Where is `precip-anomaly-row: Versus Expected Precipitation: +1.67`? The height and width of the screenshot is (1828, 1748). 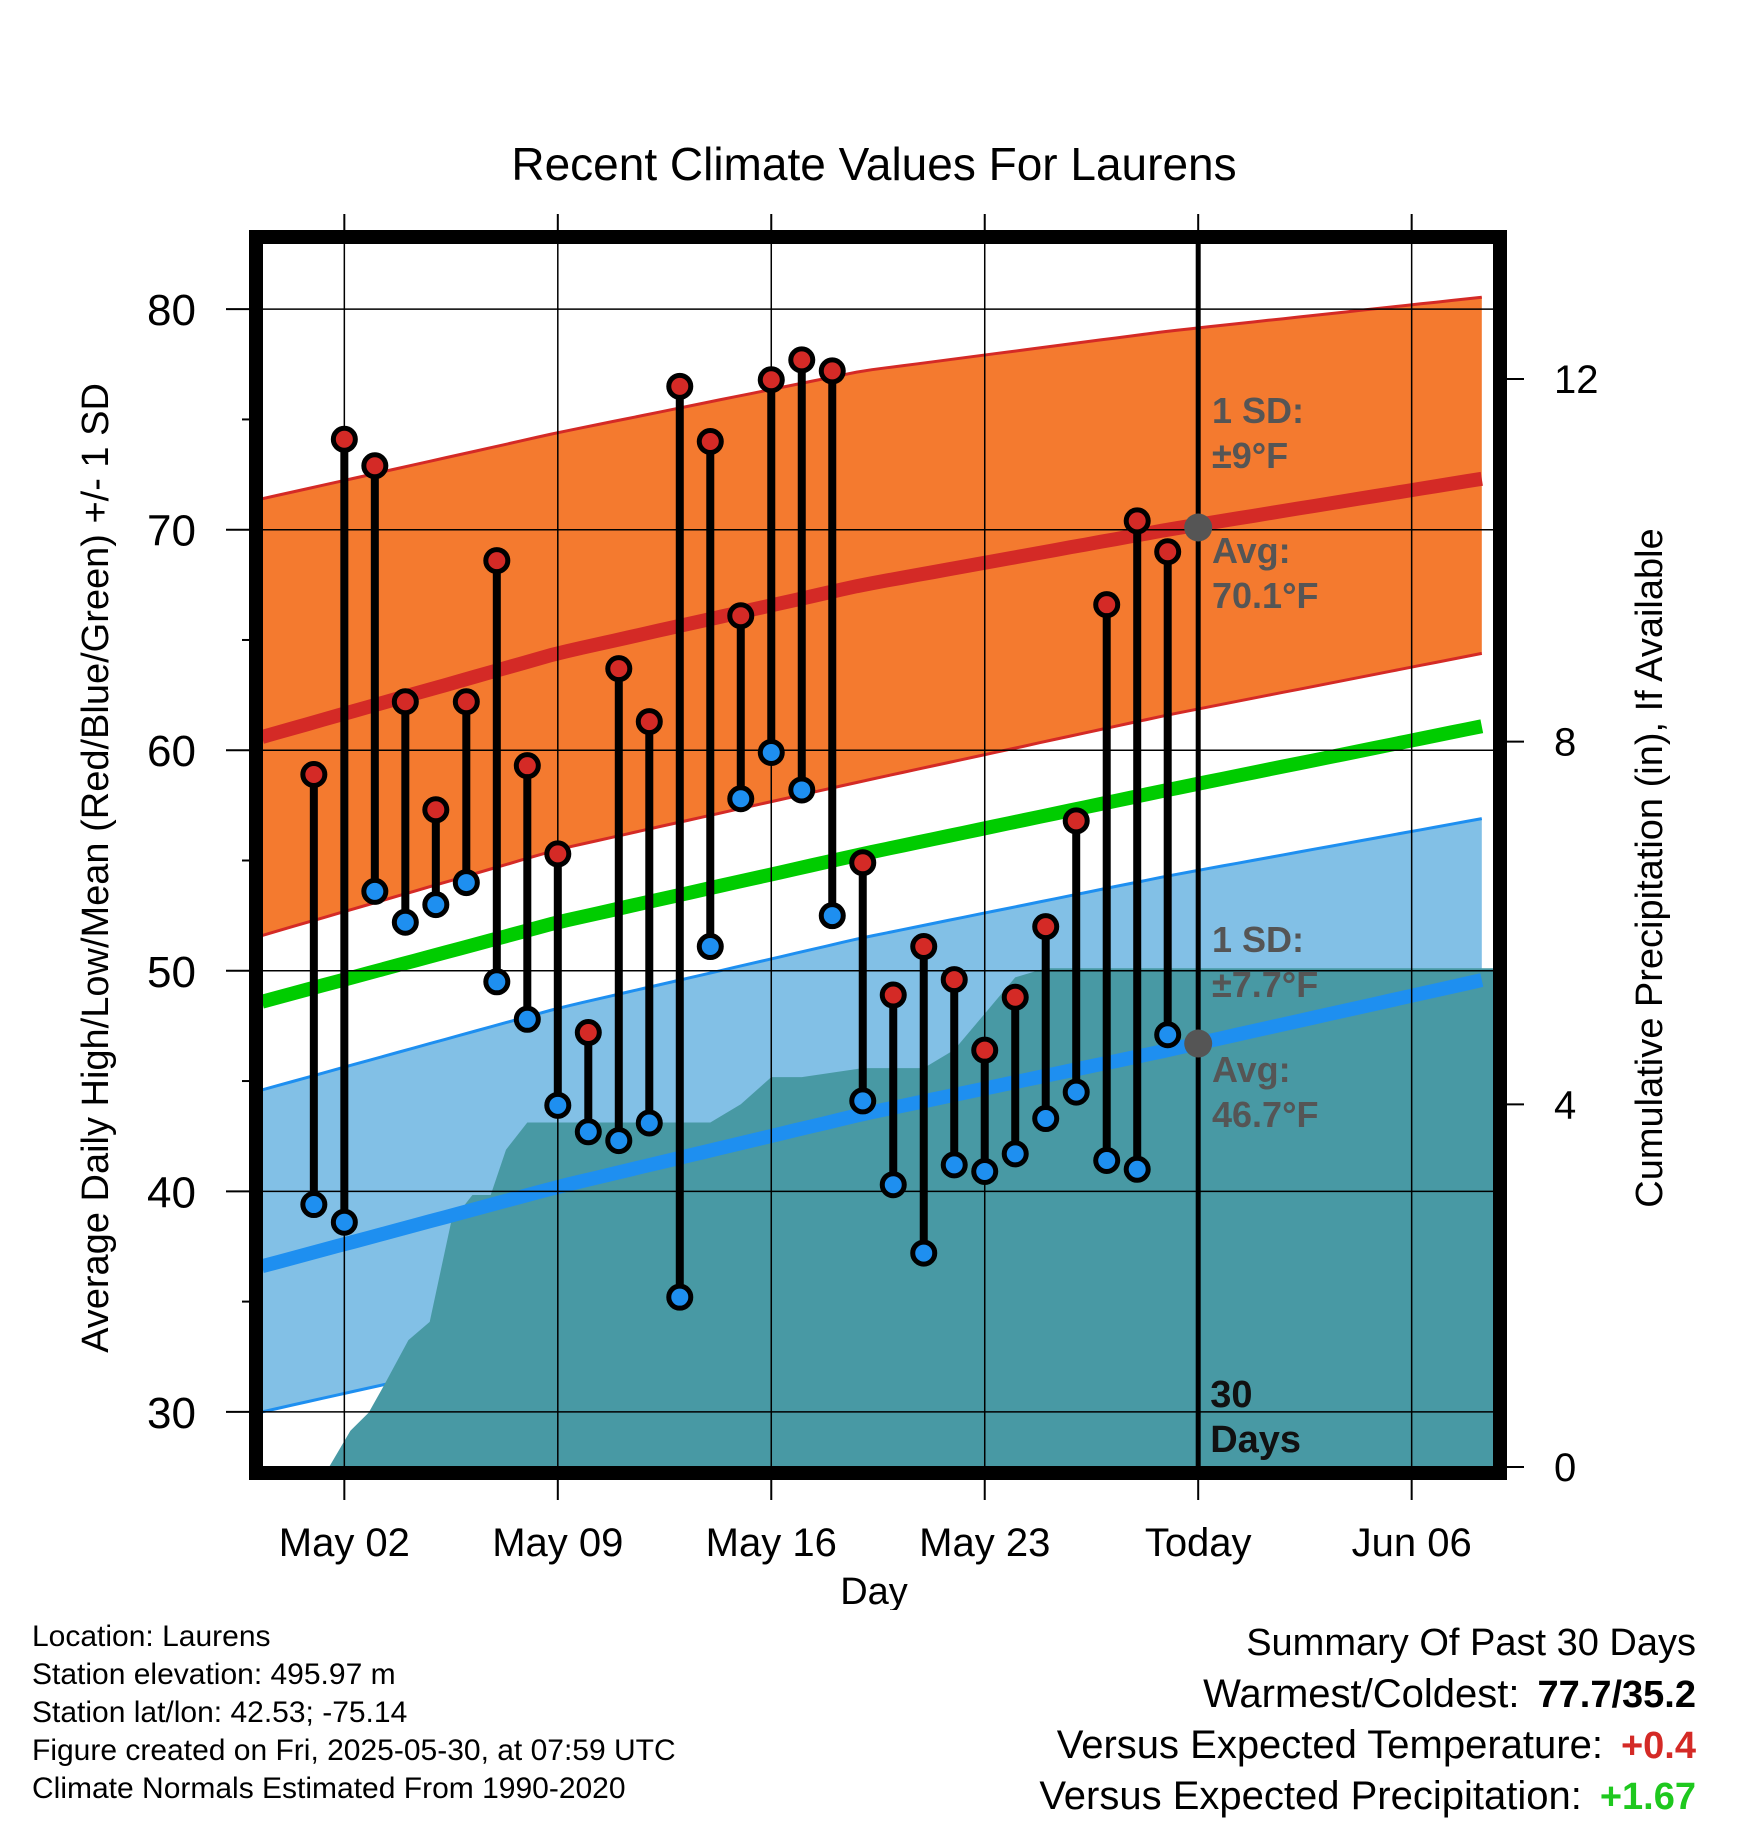 precip-anomaly-row: Versus Expected Precipitation: +1.67 is located at coordinates (1367, 1796).